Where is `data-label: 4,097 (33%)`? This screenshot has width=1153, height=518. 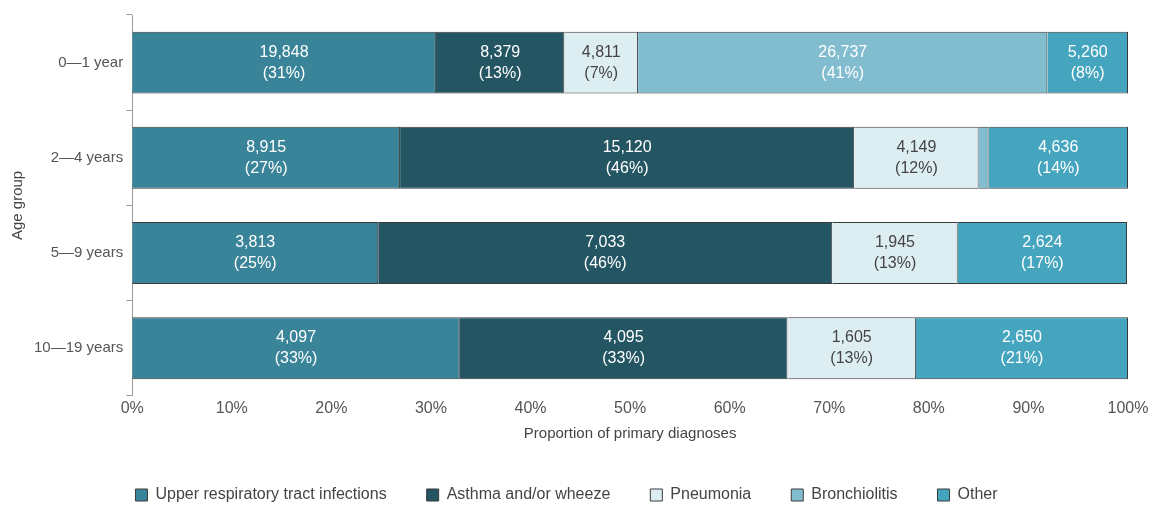
data-label: 4,097 (33%) is located at coordinates (296, 347).